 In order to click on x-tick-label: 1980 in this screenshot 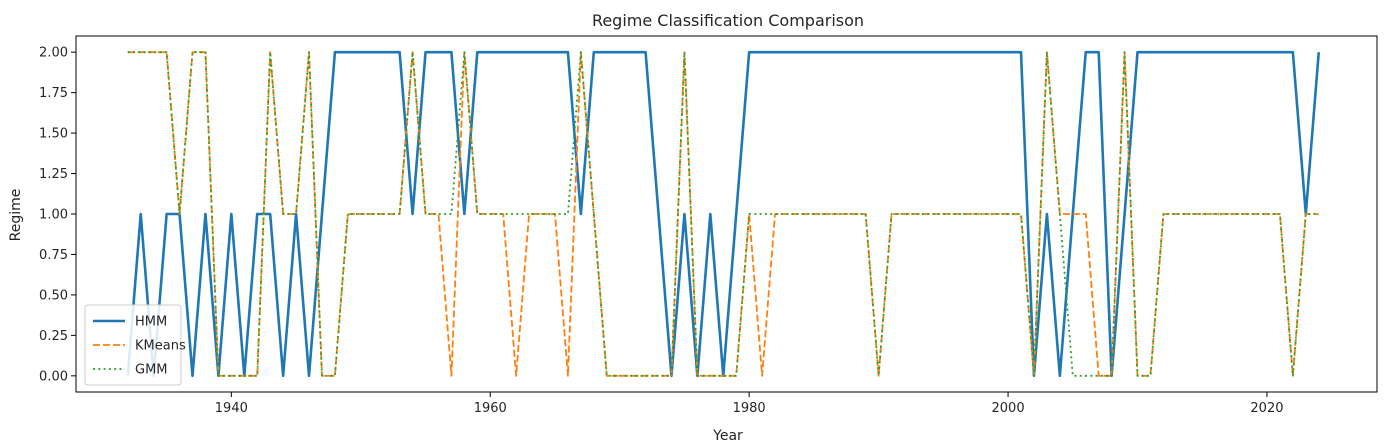, I will do `click(749, 408)`.